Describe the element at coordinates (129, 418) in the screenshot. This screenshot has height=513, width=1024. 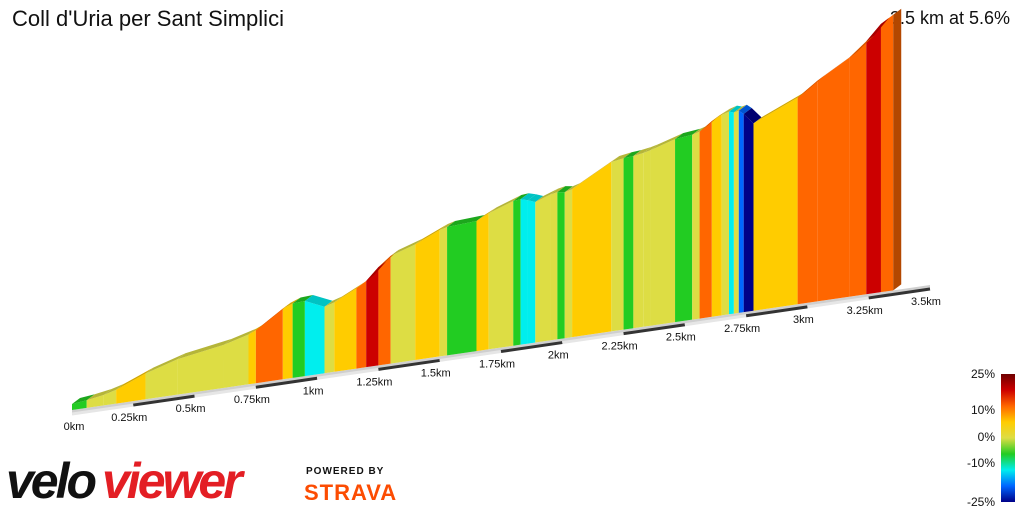
I see `x-tick-label: 0.25km` at that location.